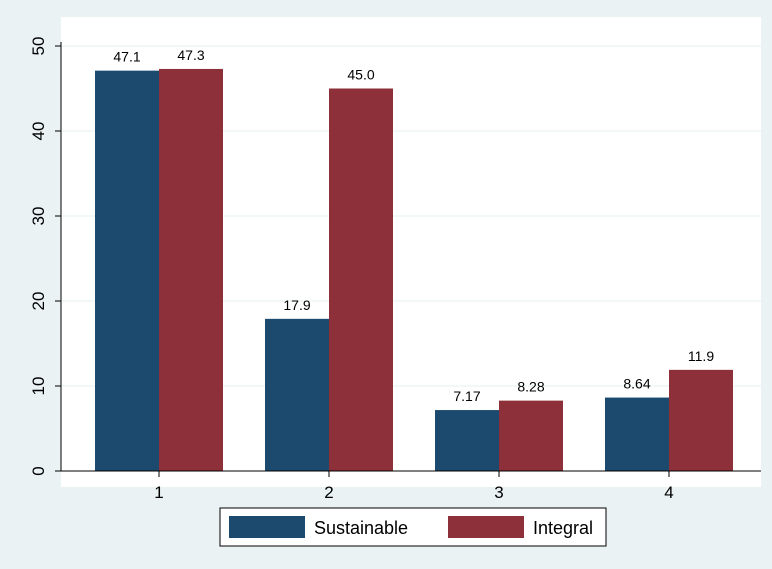  Describe the element at coordinates (38, 301) in the screenshot. I see `y-tick-label: 20` at that location.